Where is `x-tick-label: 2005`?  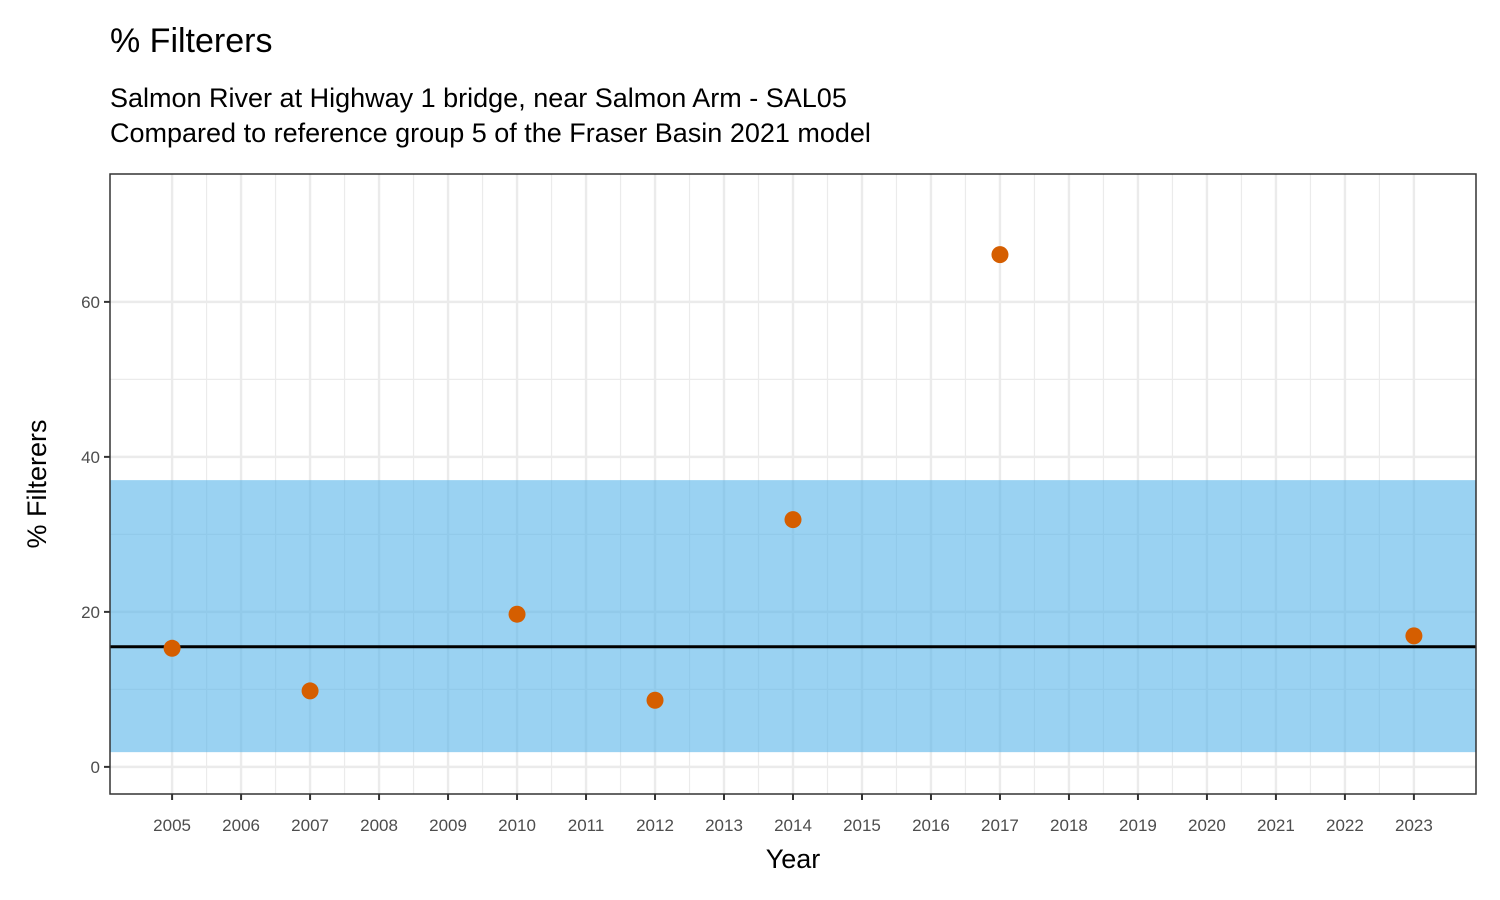 x-tick-label: 2005 is located at coordinates (172, 825).